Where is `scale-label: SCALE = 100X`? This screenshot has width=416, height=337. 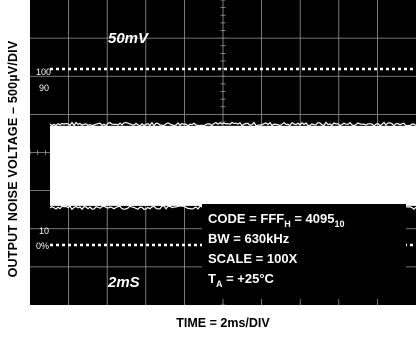 scale-label: SCALE = 100X is located at coordinates (253, 258).